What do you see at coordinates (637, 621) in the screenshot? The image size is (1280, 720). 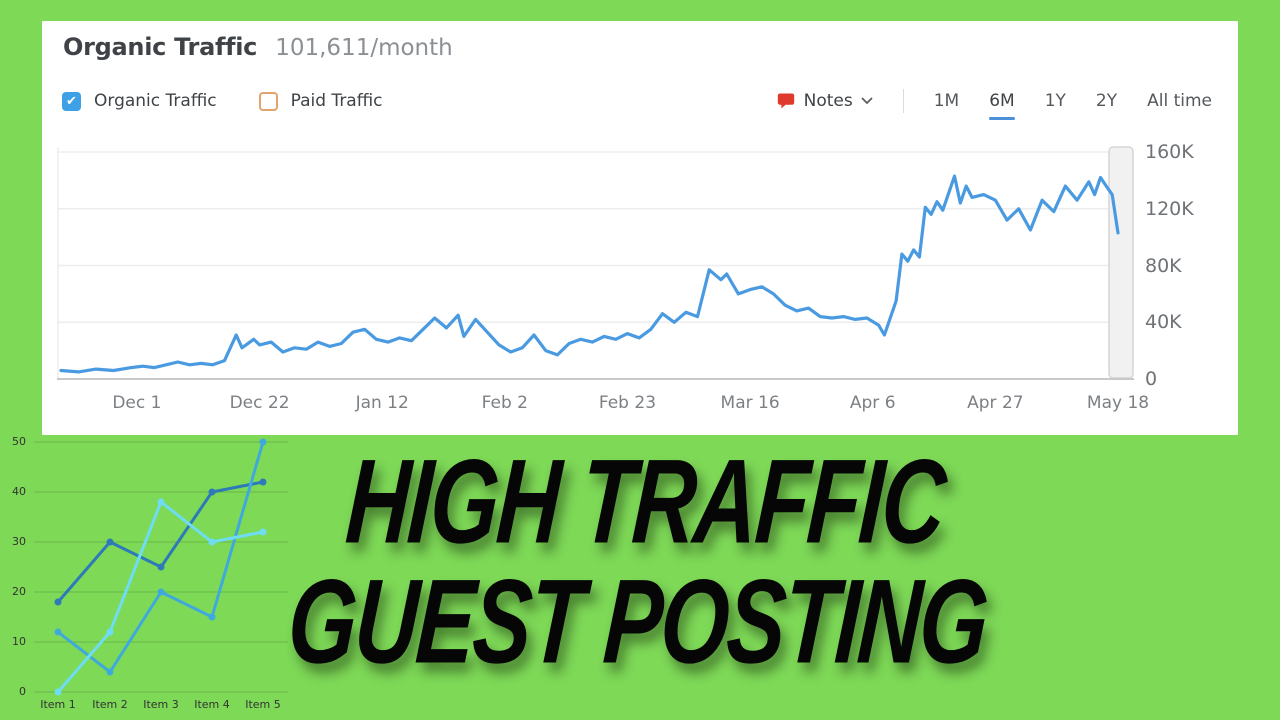 I see `headline-line2: GUEST POSTING` at bounding box center [637, 621].